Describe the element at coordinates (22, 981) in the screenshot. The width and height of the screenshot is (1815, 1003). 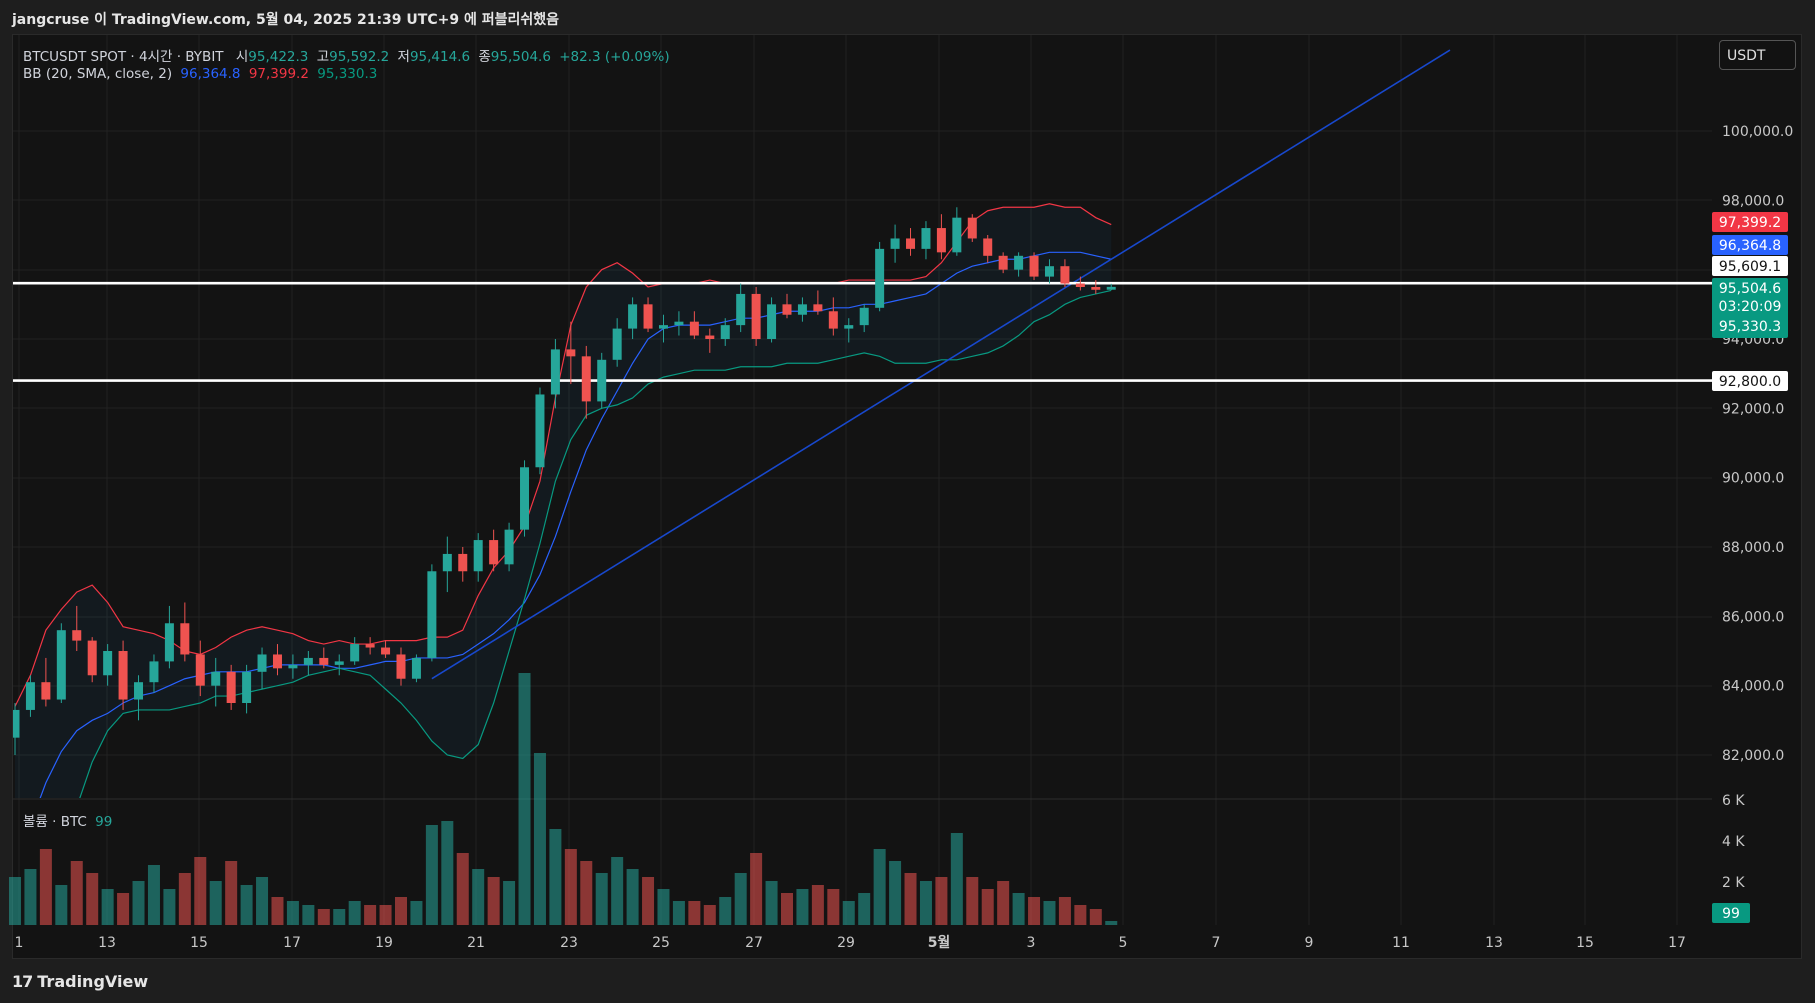
I see `tradingview-logo-icon: 17` at that location.